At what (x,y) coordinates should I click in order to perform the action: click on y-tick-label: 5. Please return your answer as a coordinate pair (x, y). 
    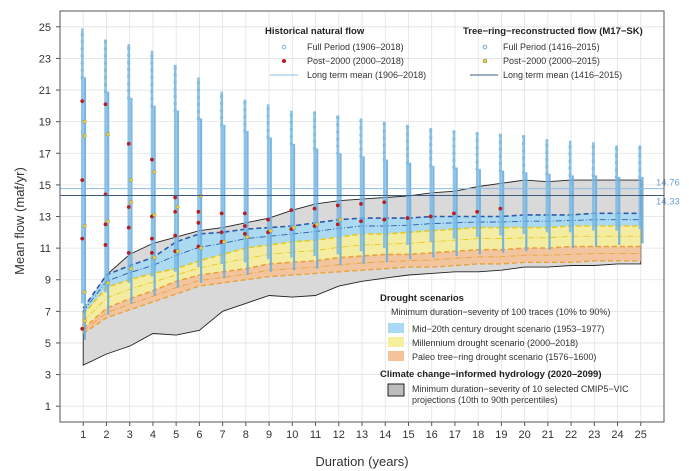
    Looking at the image, I should click on (48, 344).